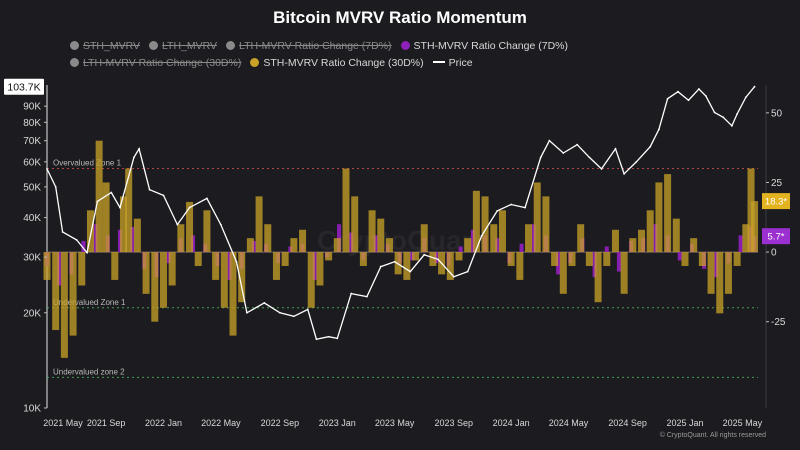  I want to click on legend-item: STH_MVRV, so click(105, 46).